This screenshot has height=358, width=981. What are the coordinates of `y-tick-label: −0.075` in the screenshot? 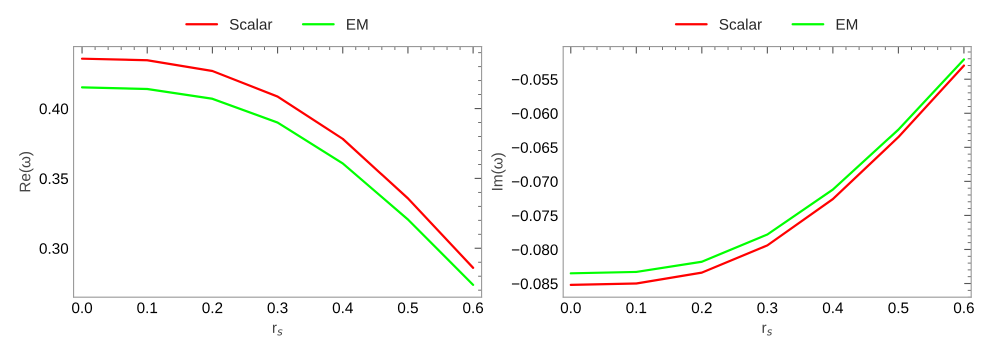 It's located at (535, 216).